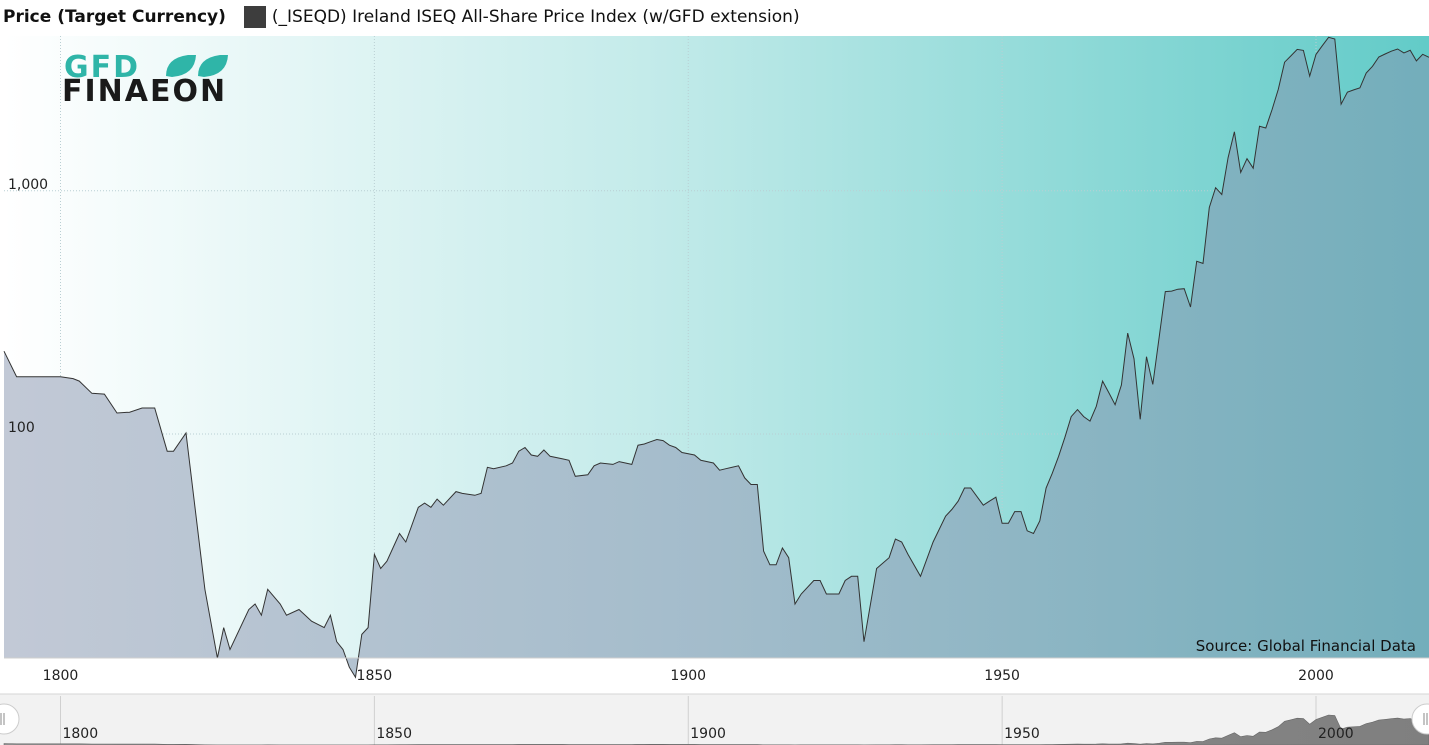 This screenshot has width=1429, height=745. I want to click on logo-finaeon-text: FINAEON, so click(144, 91).